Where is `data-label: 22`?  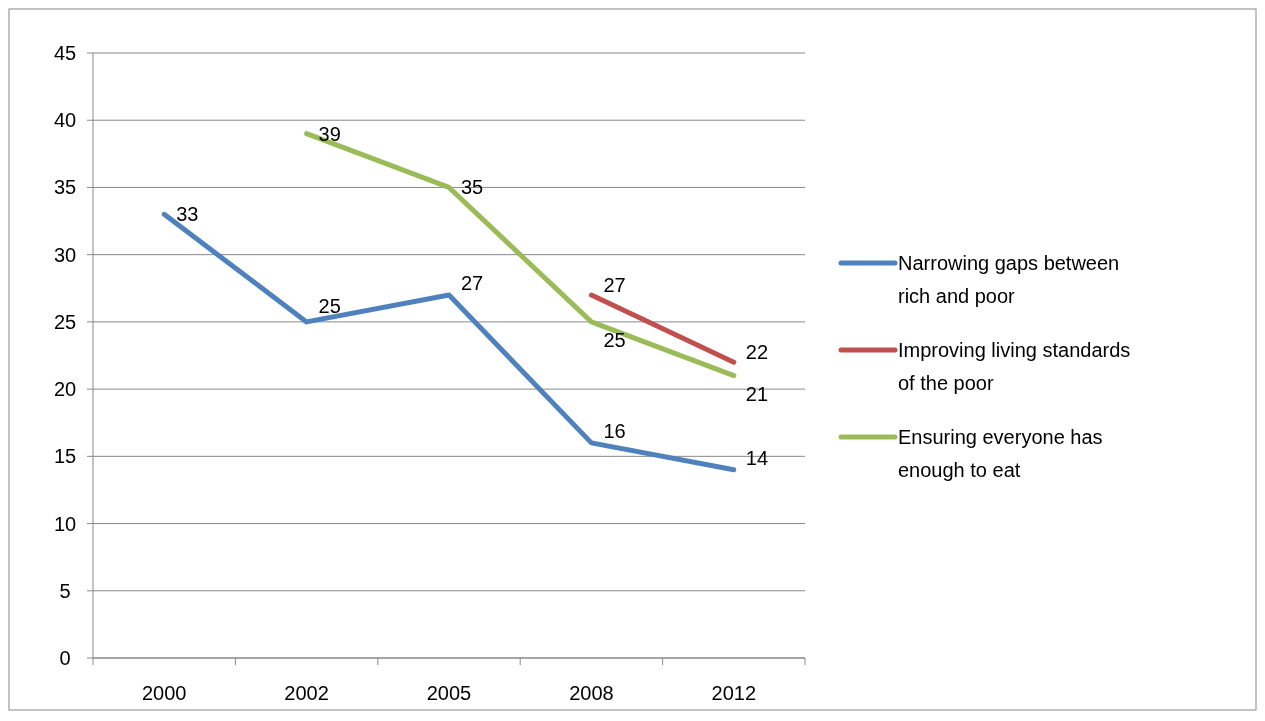 data-label: 22 is located at coordinates (757, 352).